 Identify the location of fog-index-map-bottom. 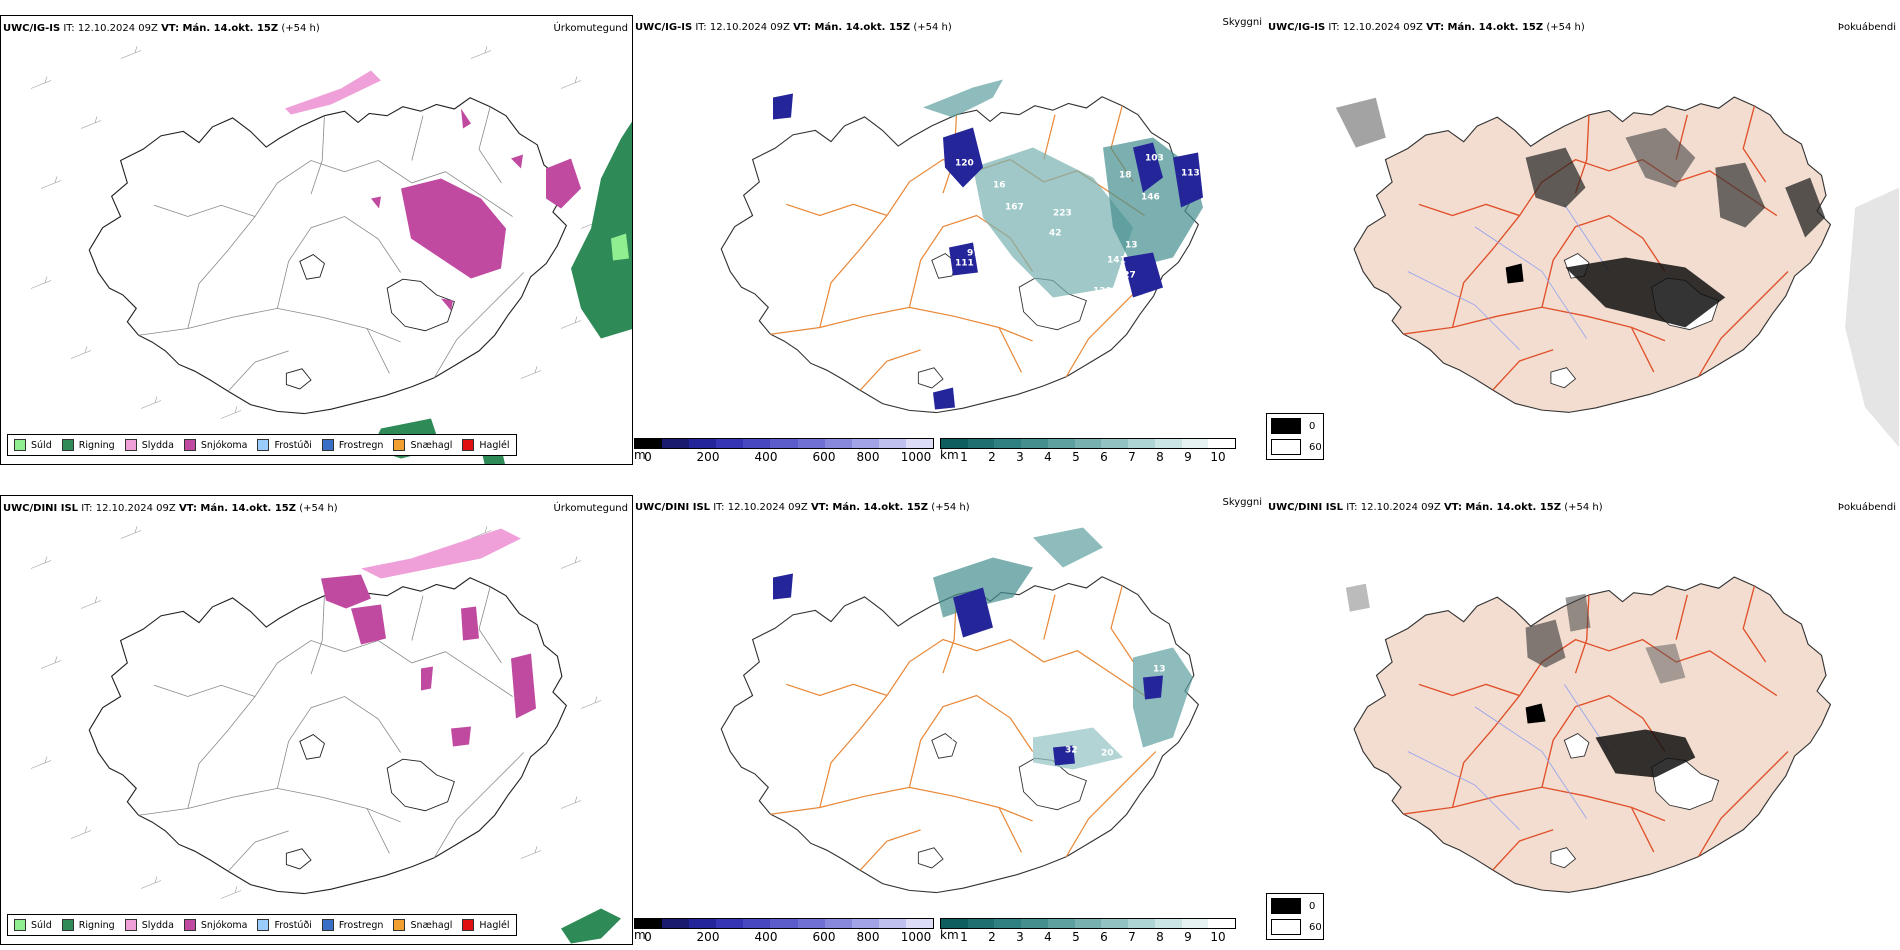
(1588, 734).